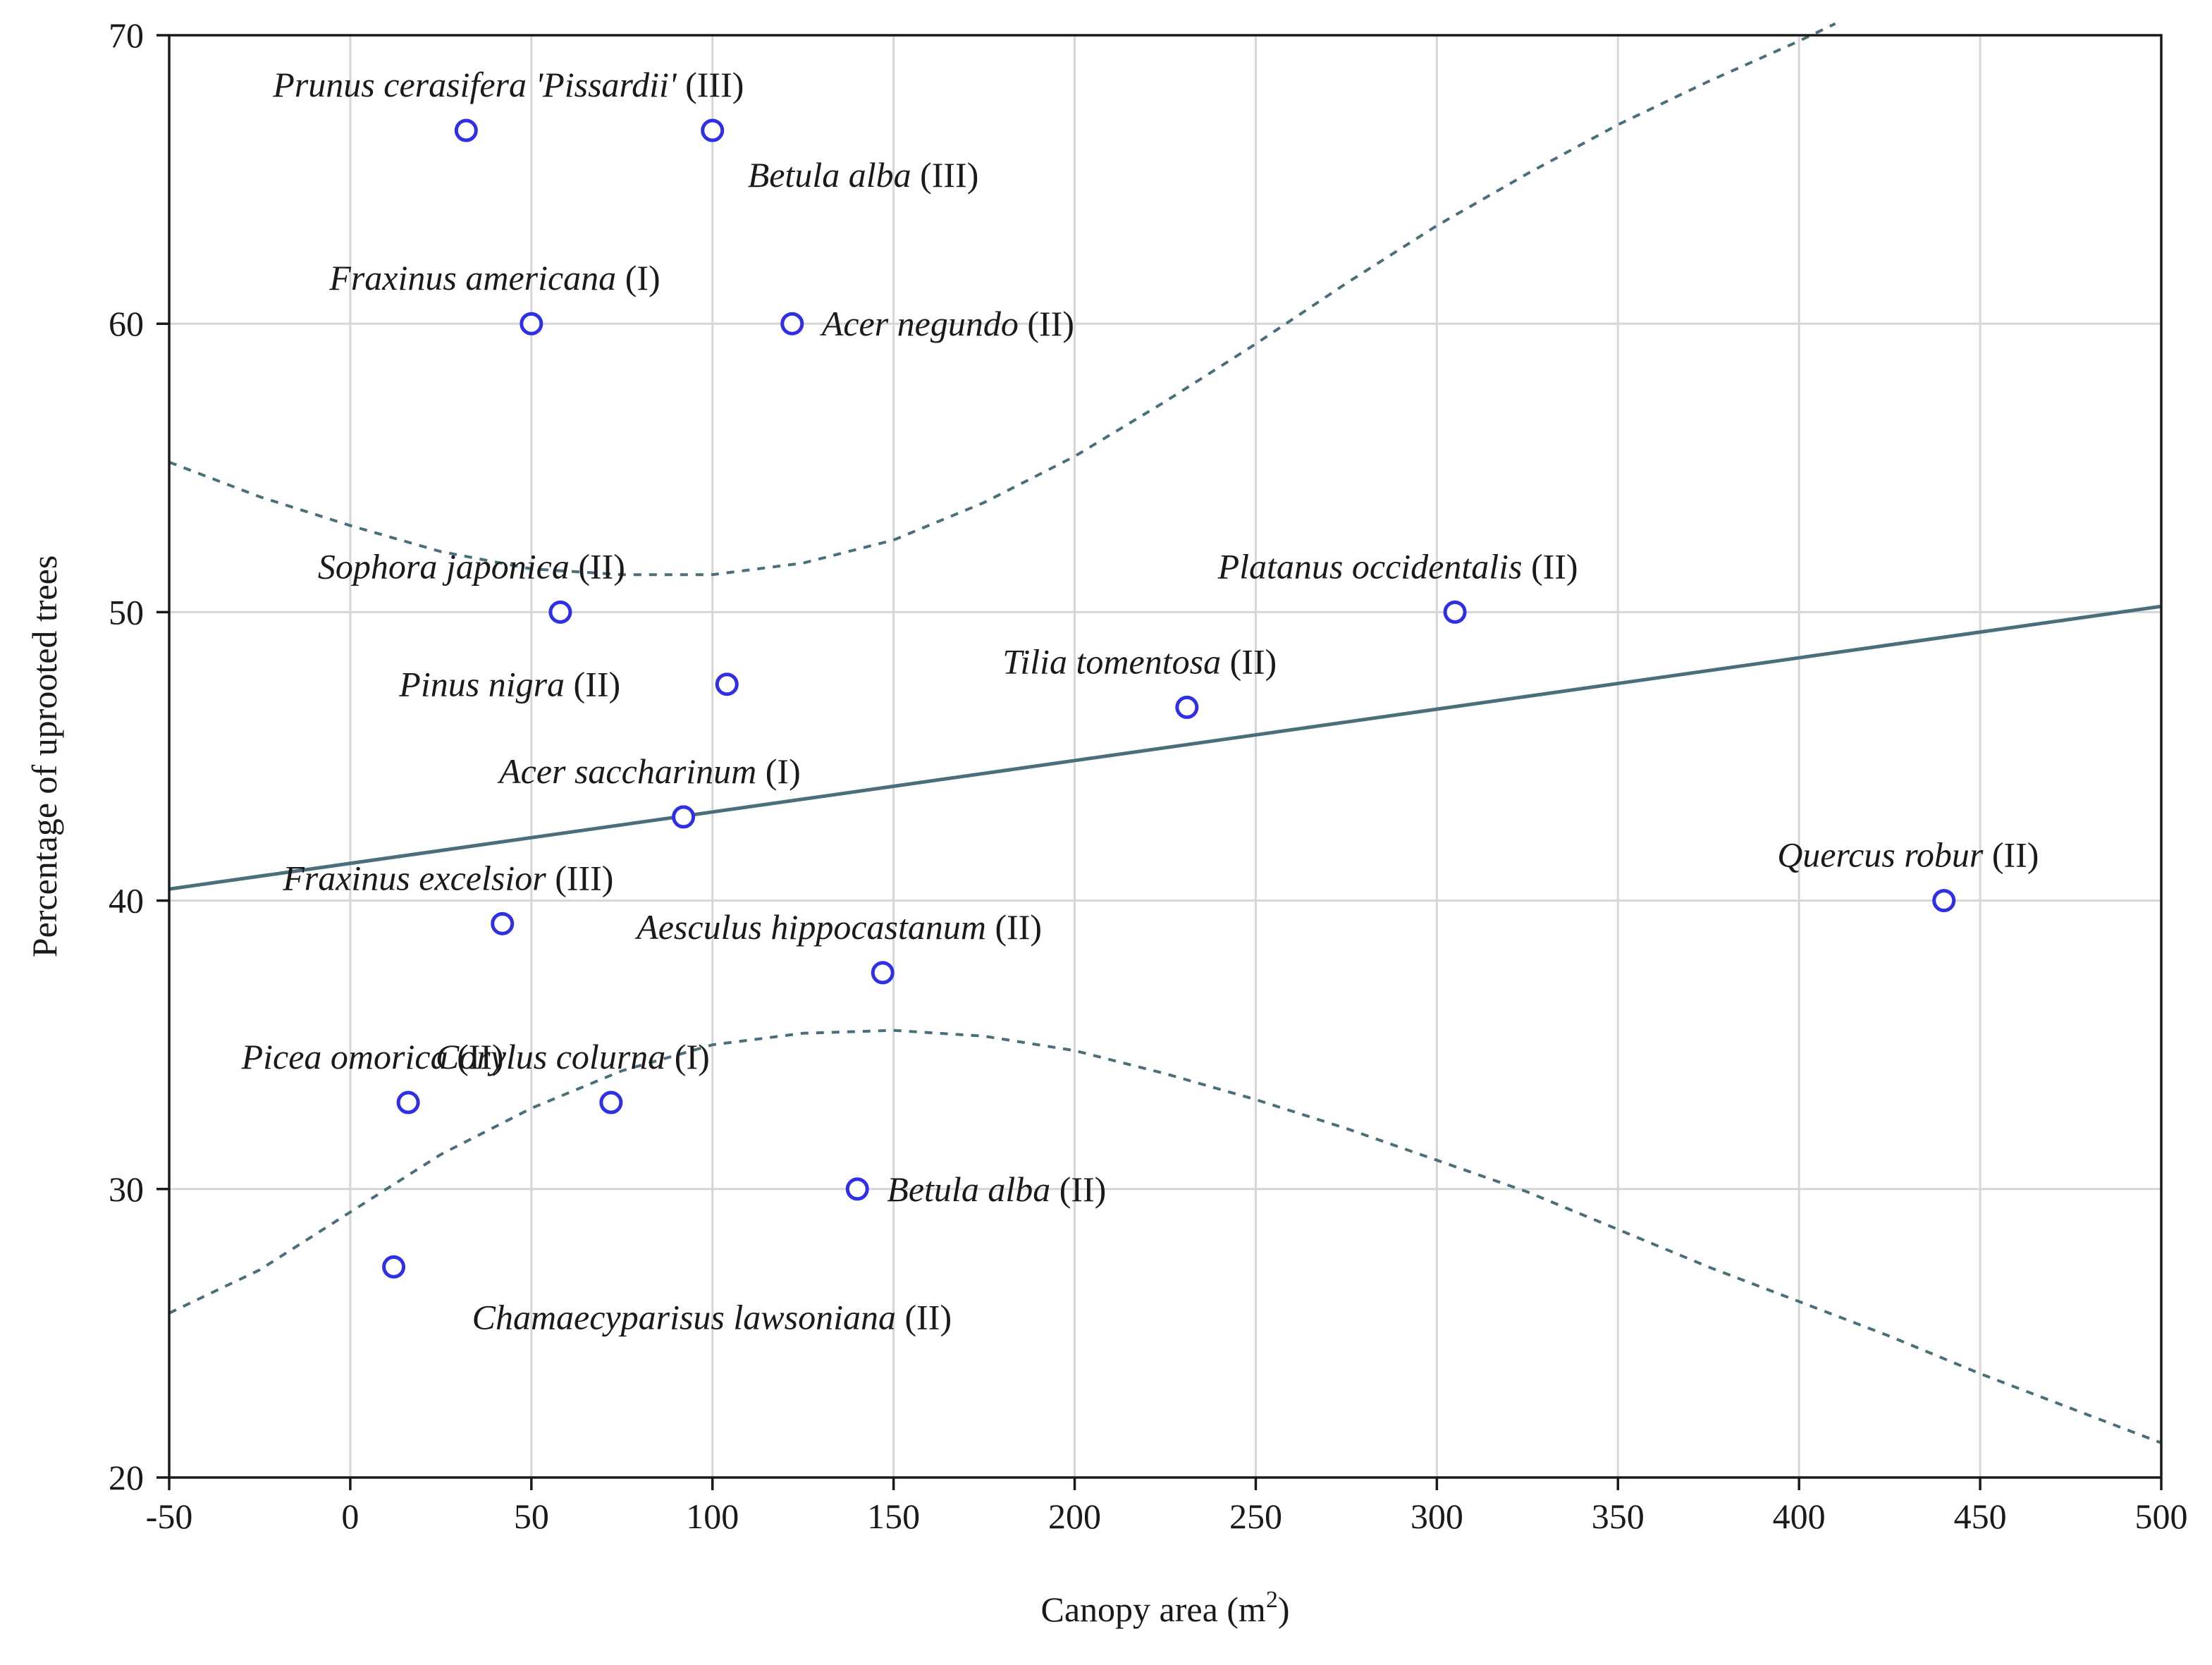 This screenshot has height=1665, width=2212. Describe the element at coordinates (481, 684) in the screenshot. I see `species-name: Pinus nigra` at that location.